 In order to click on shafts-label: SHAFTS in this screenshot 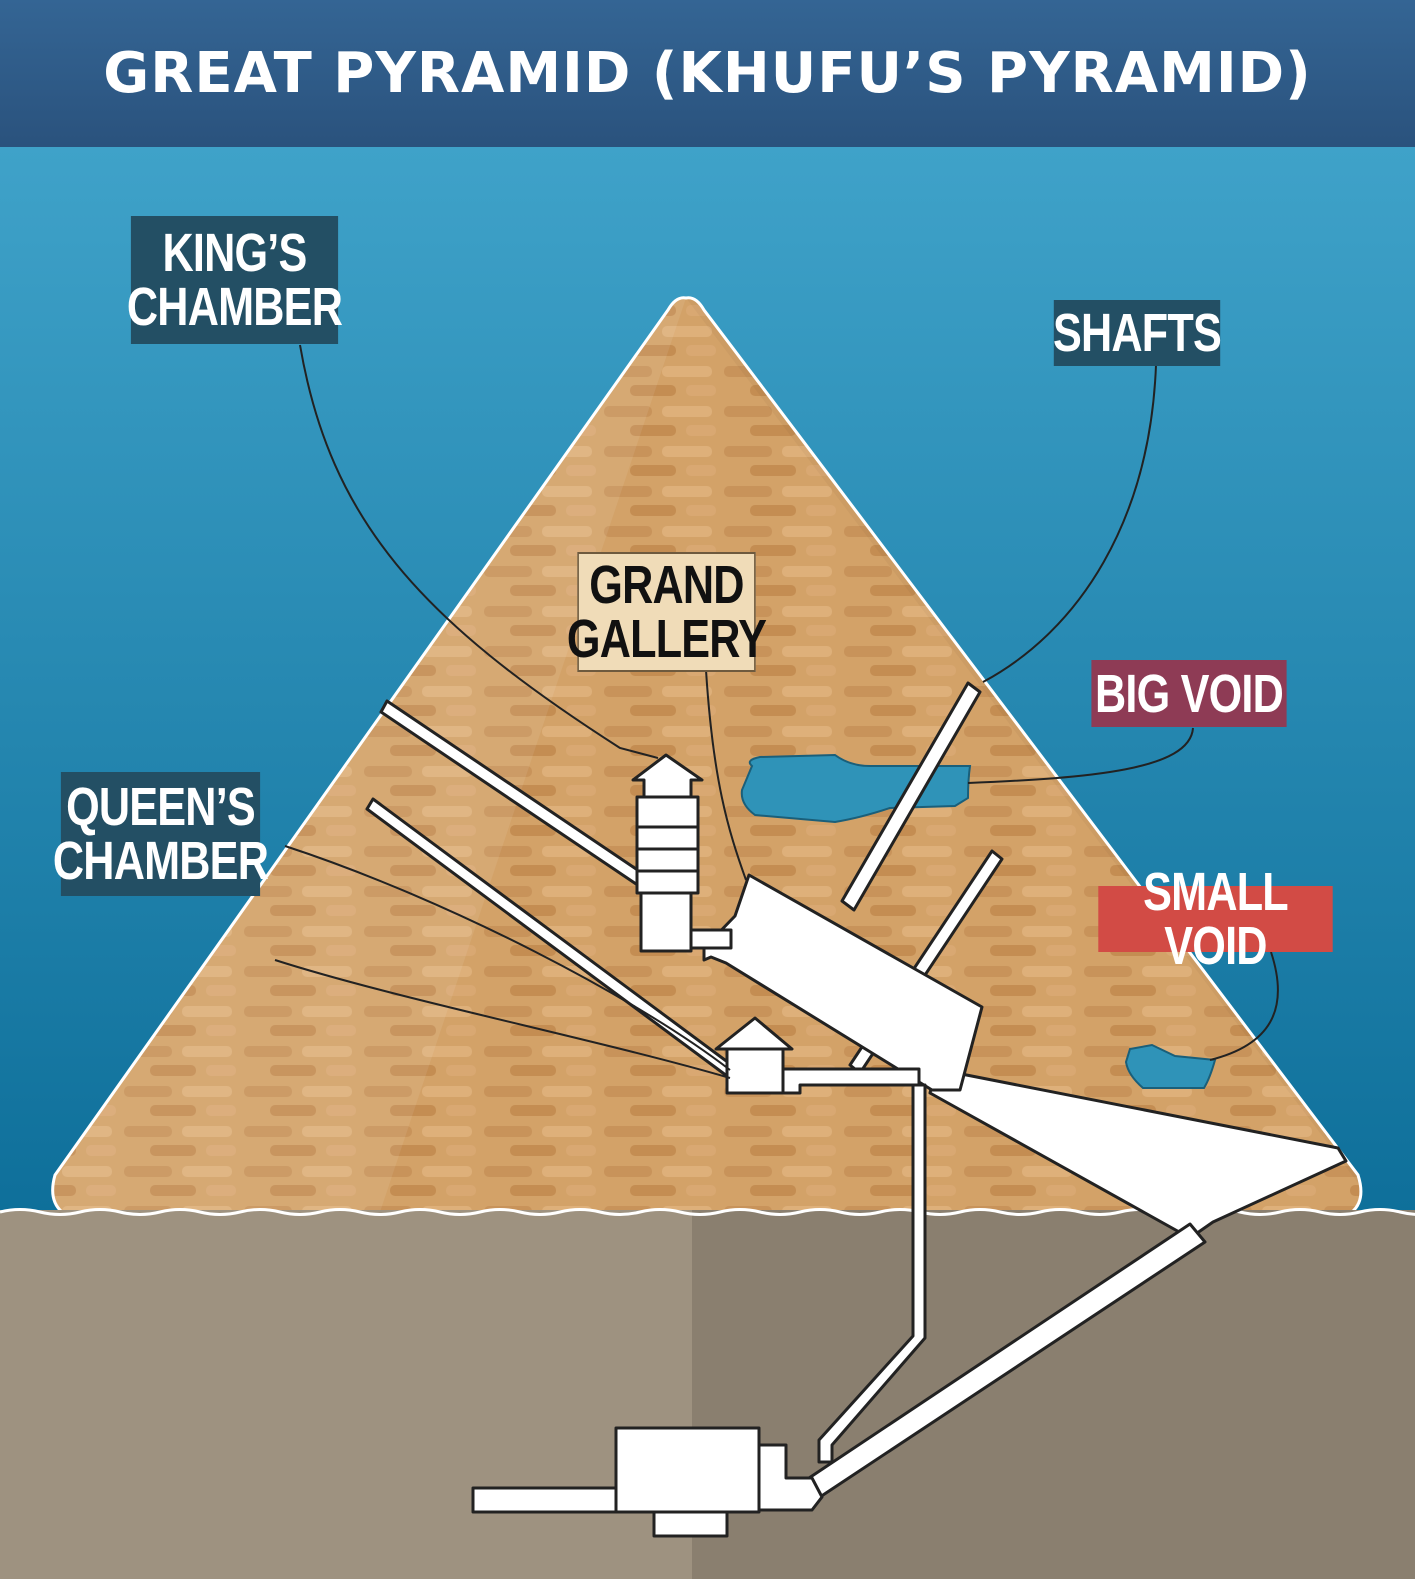, I will do `click(1137, 333)`.